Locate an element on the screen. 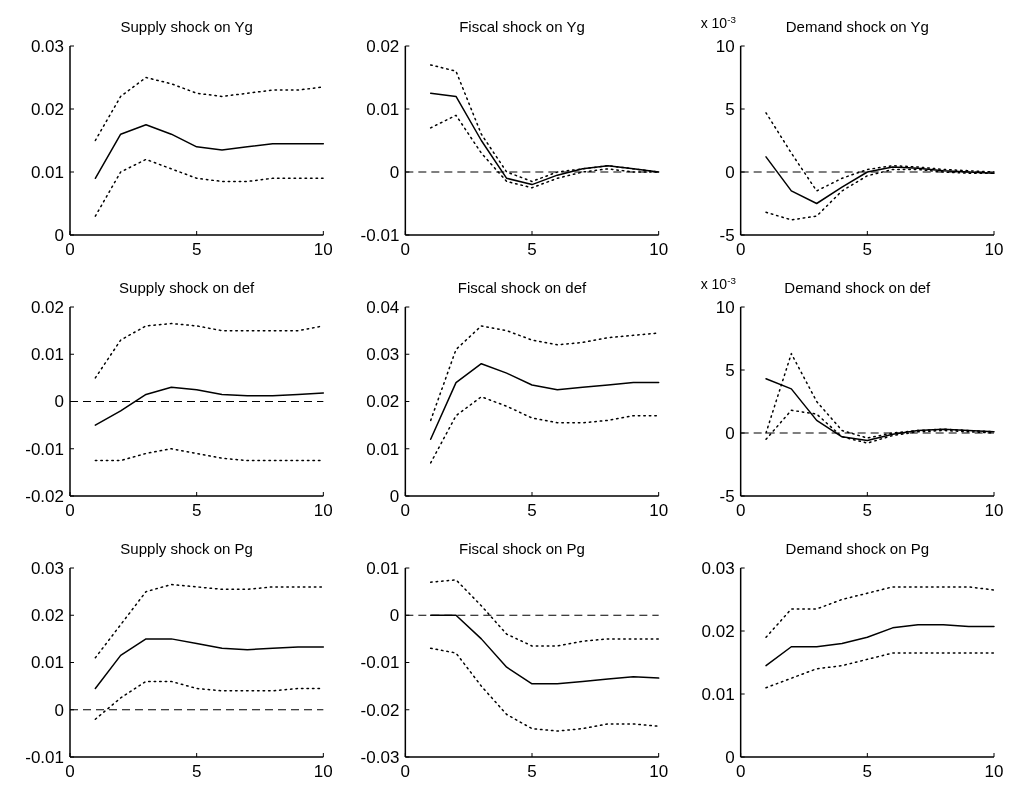 This screenshot has height=799, width=1022. chart-title: Supply shock on Yg is located at coordinates (186, 26).